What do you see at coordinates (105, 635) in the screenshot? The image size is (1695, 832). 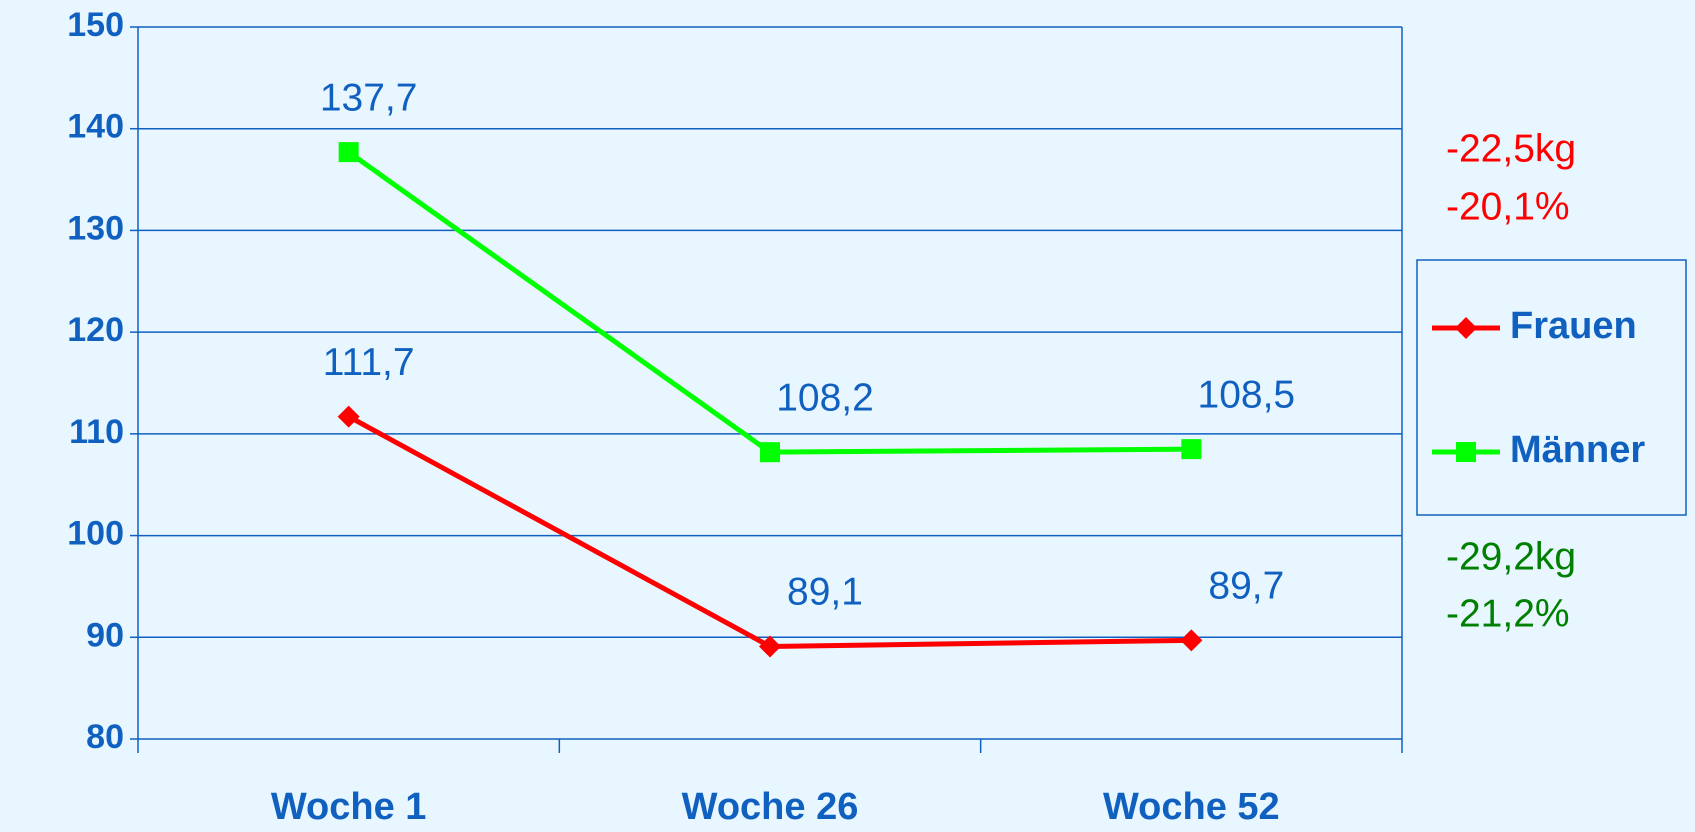 I see `y-tick-label: 90` at bounding box center [105, 635].